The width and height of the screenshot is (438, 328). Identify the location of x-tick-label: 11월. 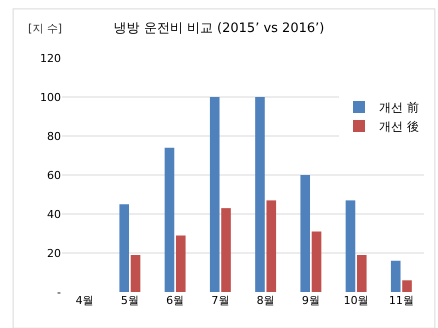
(401, 300).